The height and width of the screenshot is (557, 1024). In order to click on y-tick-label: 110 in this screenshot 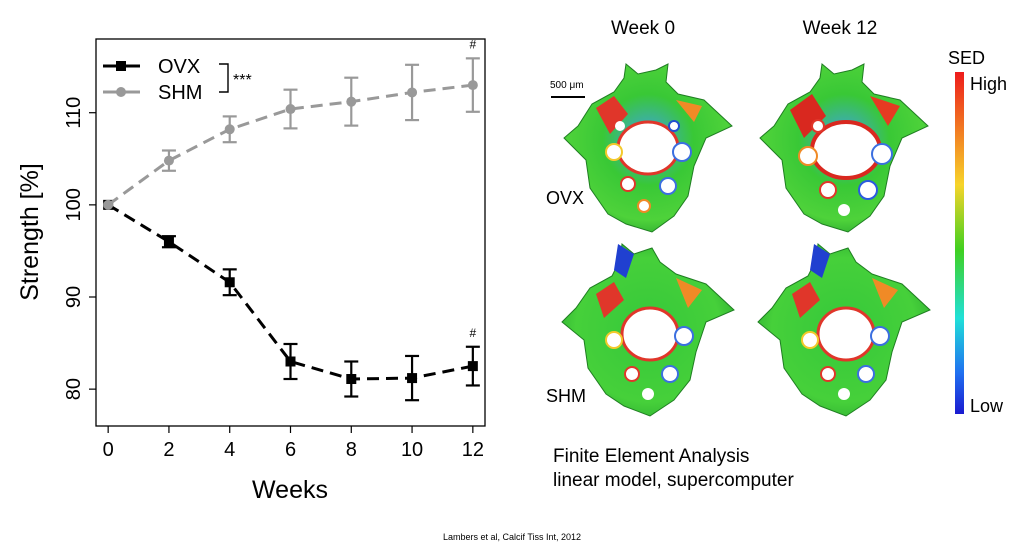, I will do `click(74, 113)`.